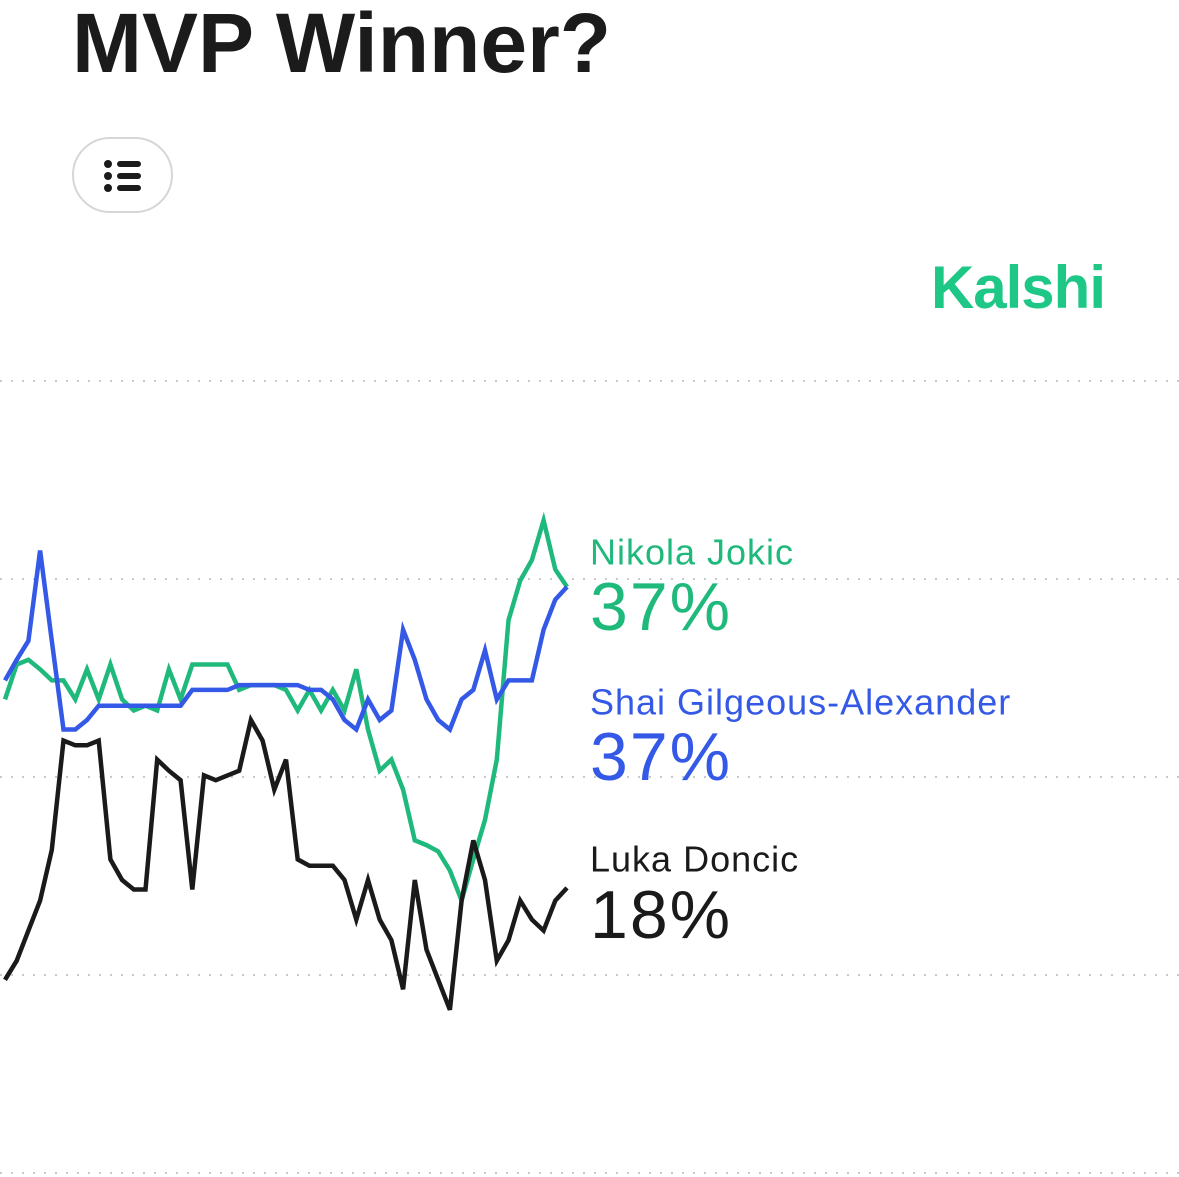  What do you see at coordinates (341, 45) in the screenshot?
I see `chart-title: MVP Winner?` at bounding box center [341, 45].